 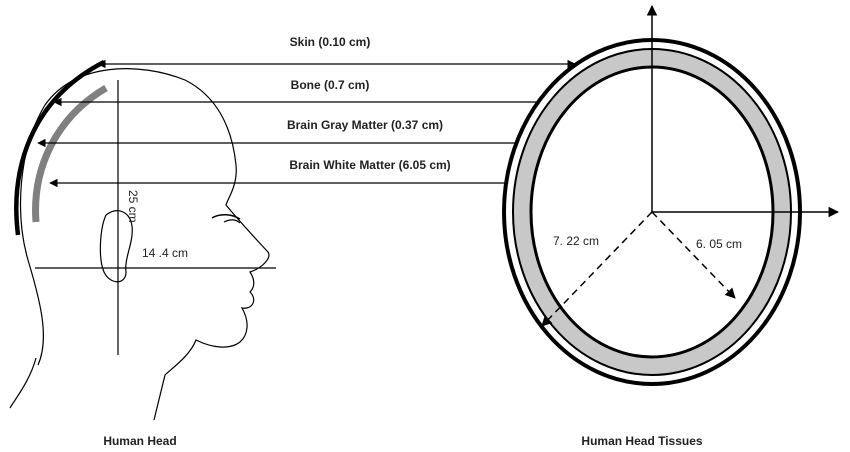 What do you see at coordinates (576, 241) in the screenshot?
I see `outer-radius-label: 7. 22 cm` at bounding box center [576, 241].